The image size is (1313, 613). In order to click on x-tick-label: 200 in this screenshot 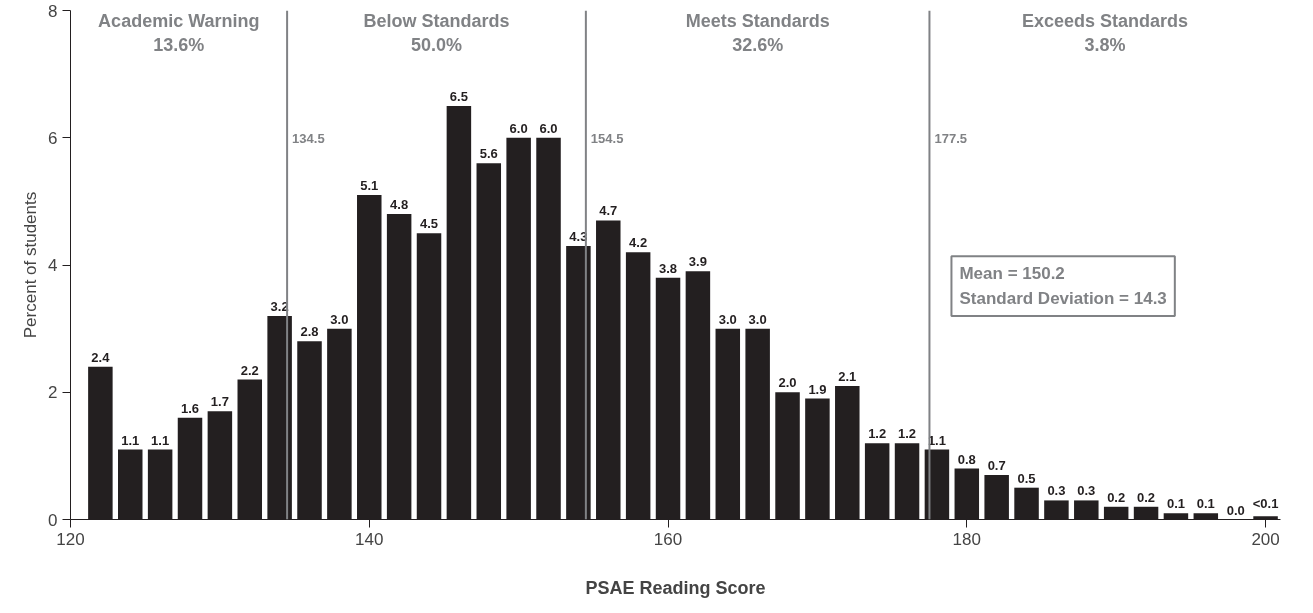, I will do `click(1265, 539)`.